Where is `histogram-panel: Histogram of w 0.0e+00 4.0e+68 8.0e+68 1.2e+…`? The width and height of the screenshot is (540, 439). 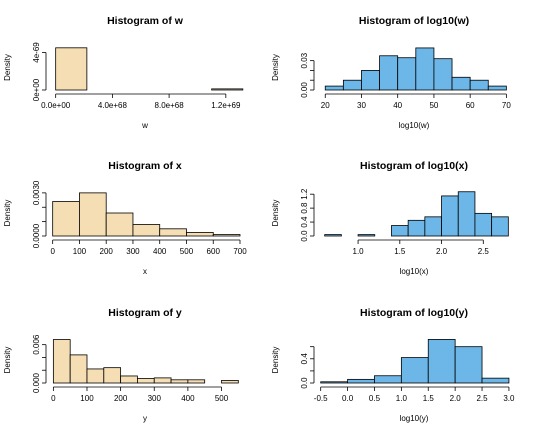
histogram-panel: Histogram of w 0.0e+00 4.0e+68 8.0e+68 1.2e+… is located at coordinates (123, 72).